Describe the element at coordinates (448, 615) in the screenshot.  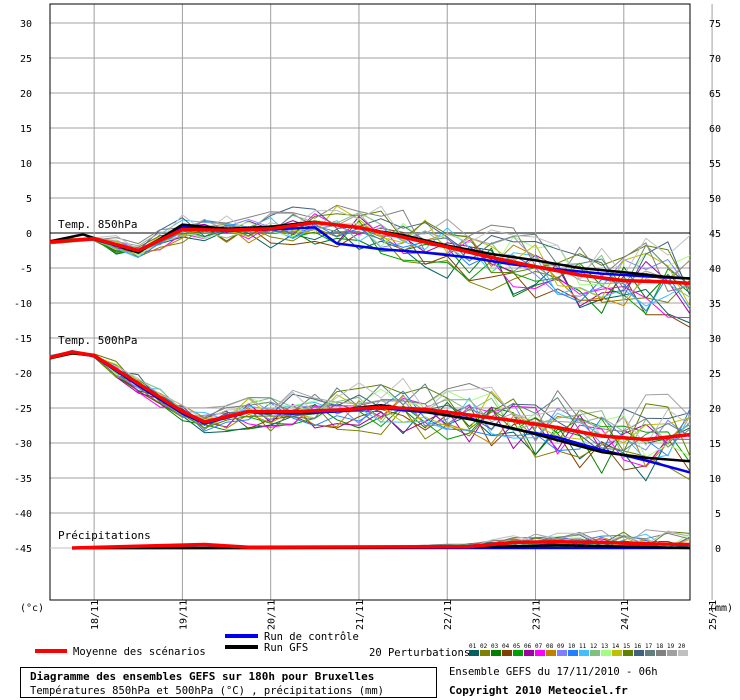
I see `date-tick-label: 22/11` at that location.